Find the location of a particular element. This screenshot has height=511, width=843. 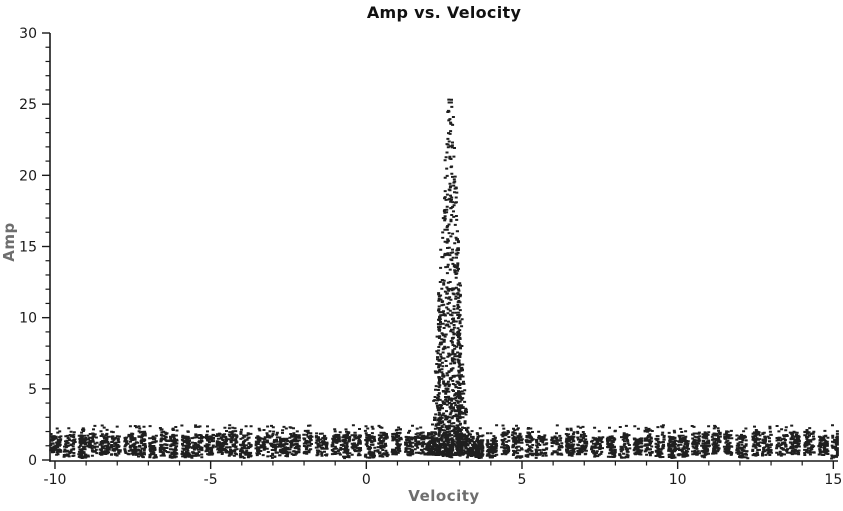

x-tick-label: -10 is located at coordinates (55, 480).